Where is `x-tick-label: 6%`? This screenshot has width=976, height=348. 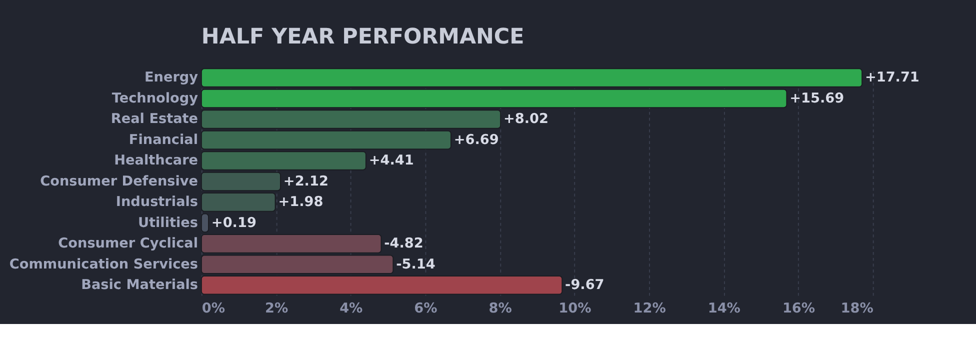 x-tick-label: 6% is located at coordinates (426, 308).